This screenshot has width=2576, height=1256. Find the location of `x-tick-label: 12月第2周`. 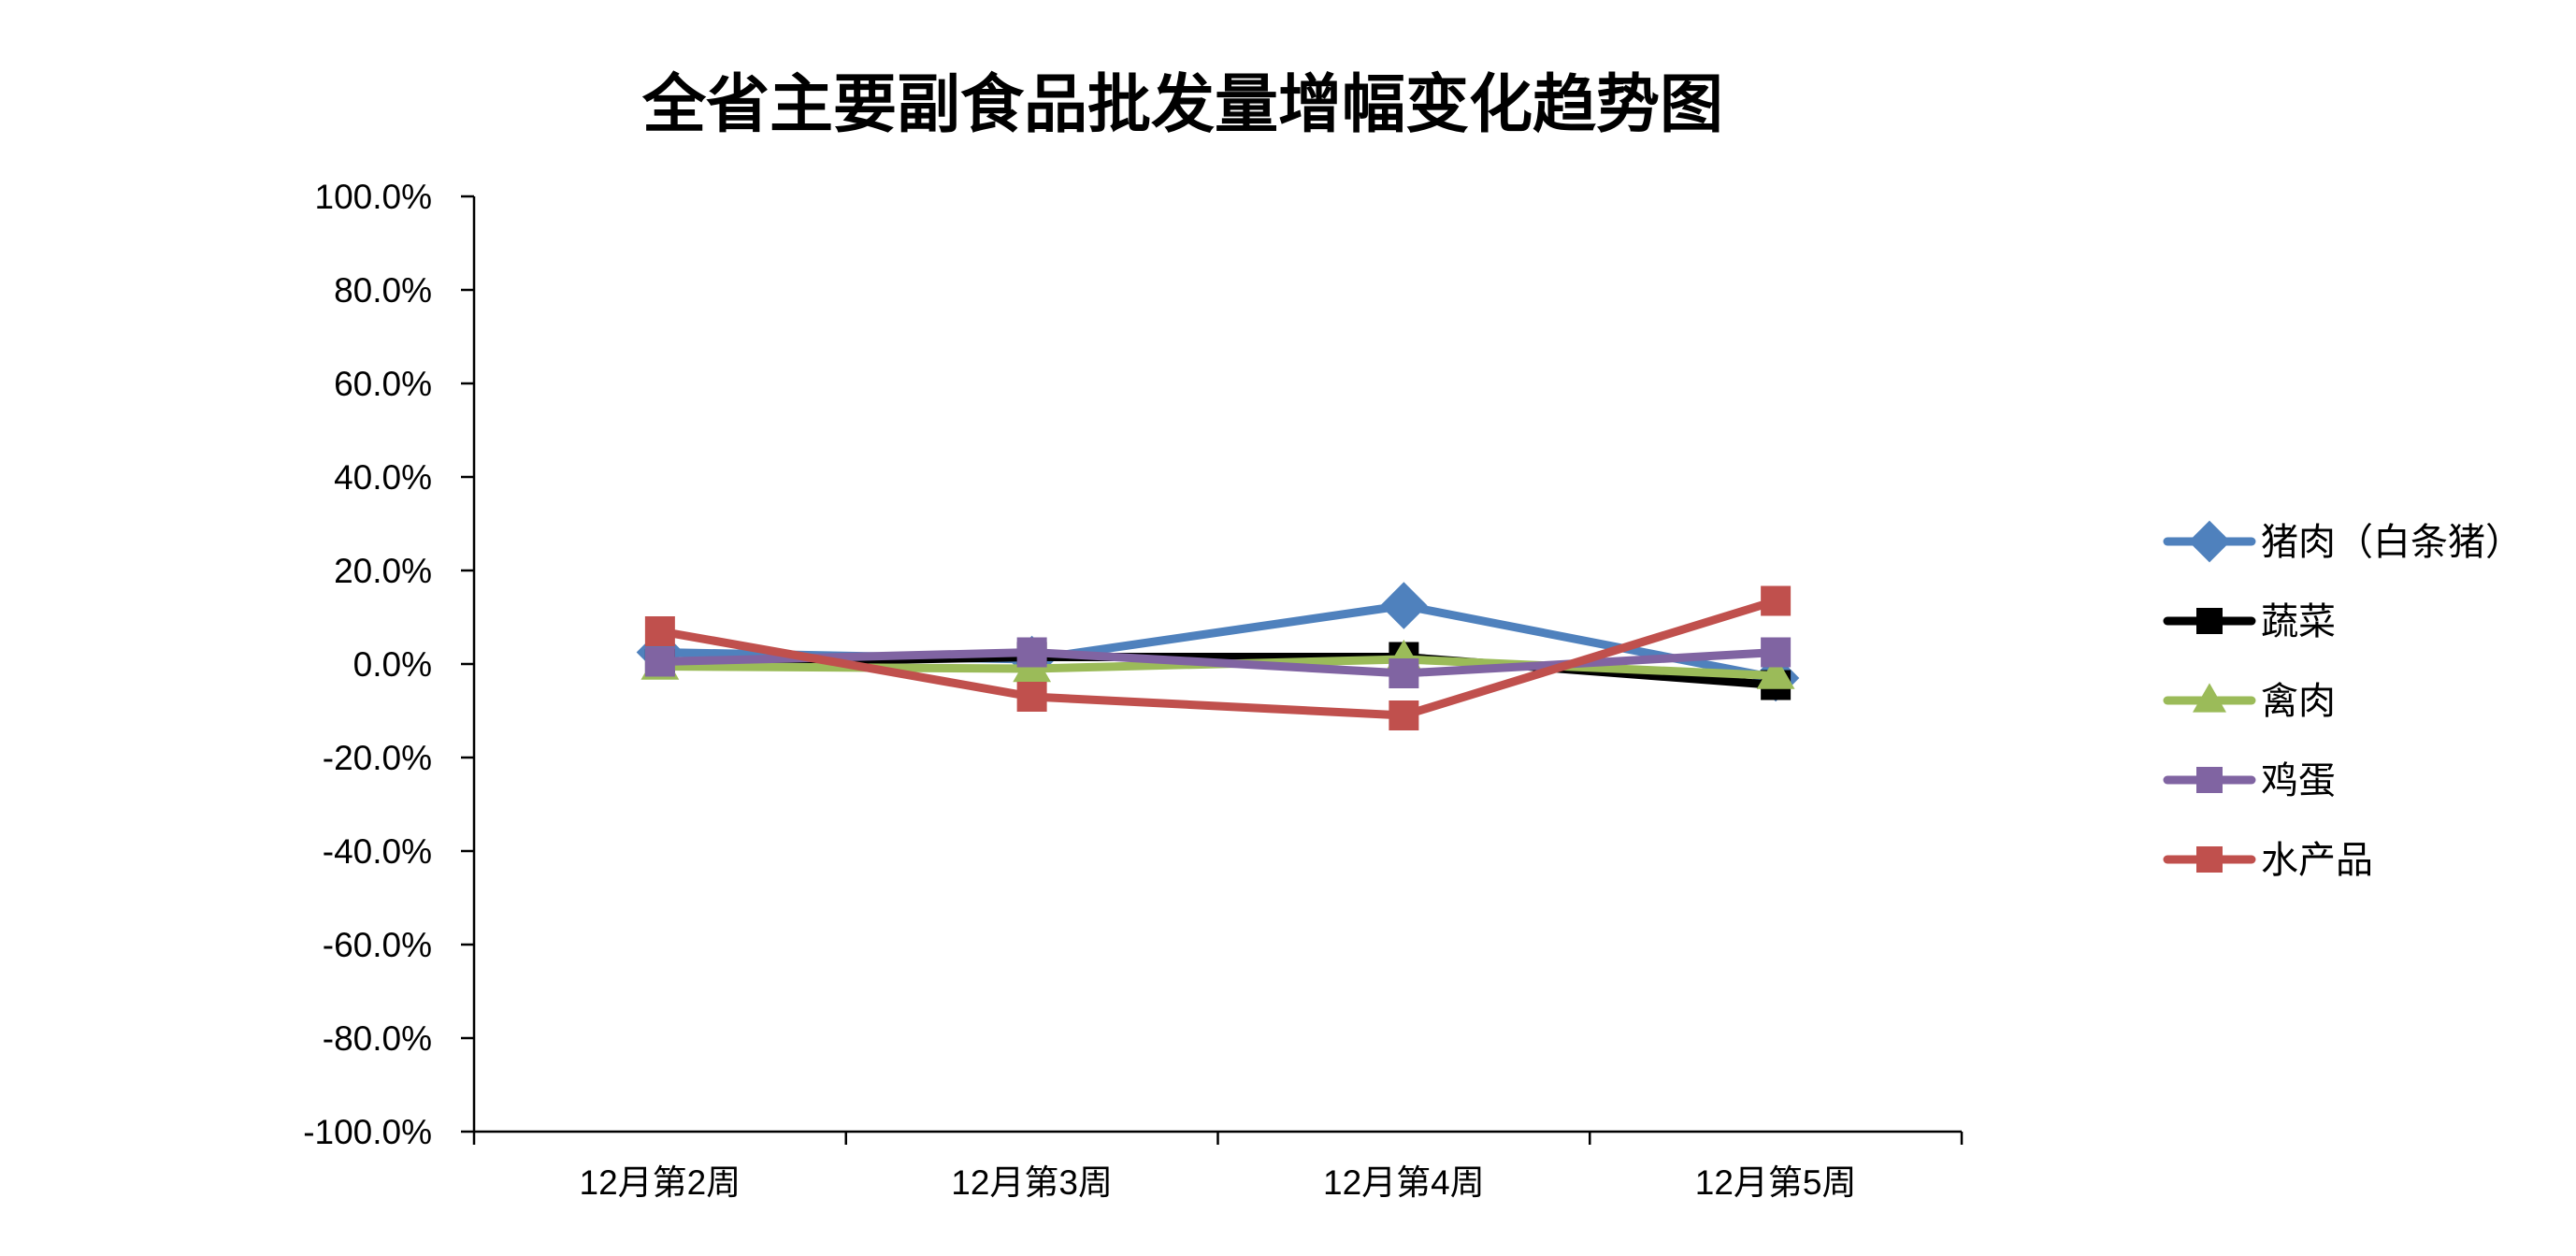

x-tick-label: 12月第2周 is located at coordinates (661, 1182).